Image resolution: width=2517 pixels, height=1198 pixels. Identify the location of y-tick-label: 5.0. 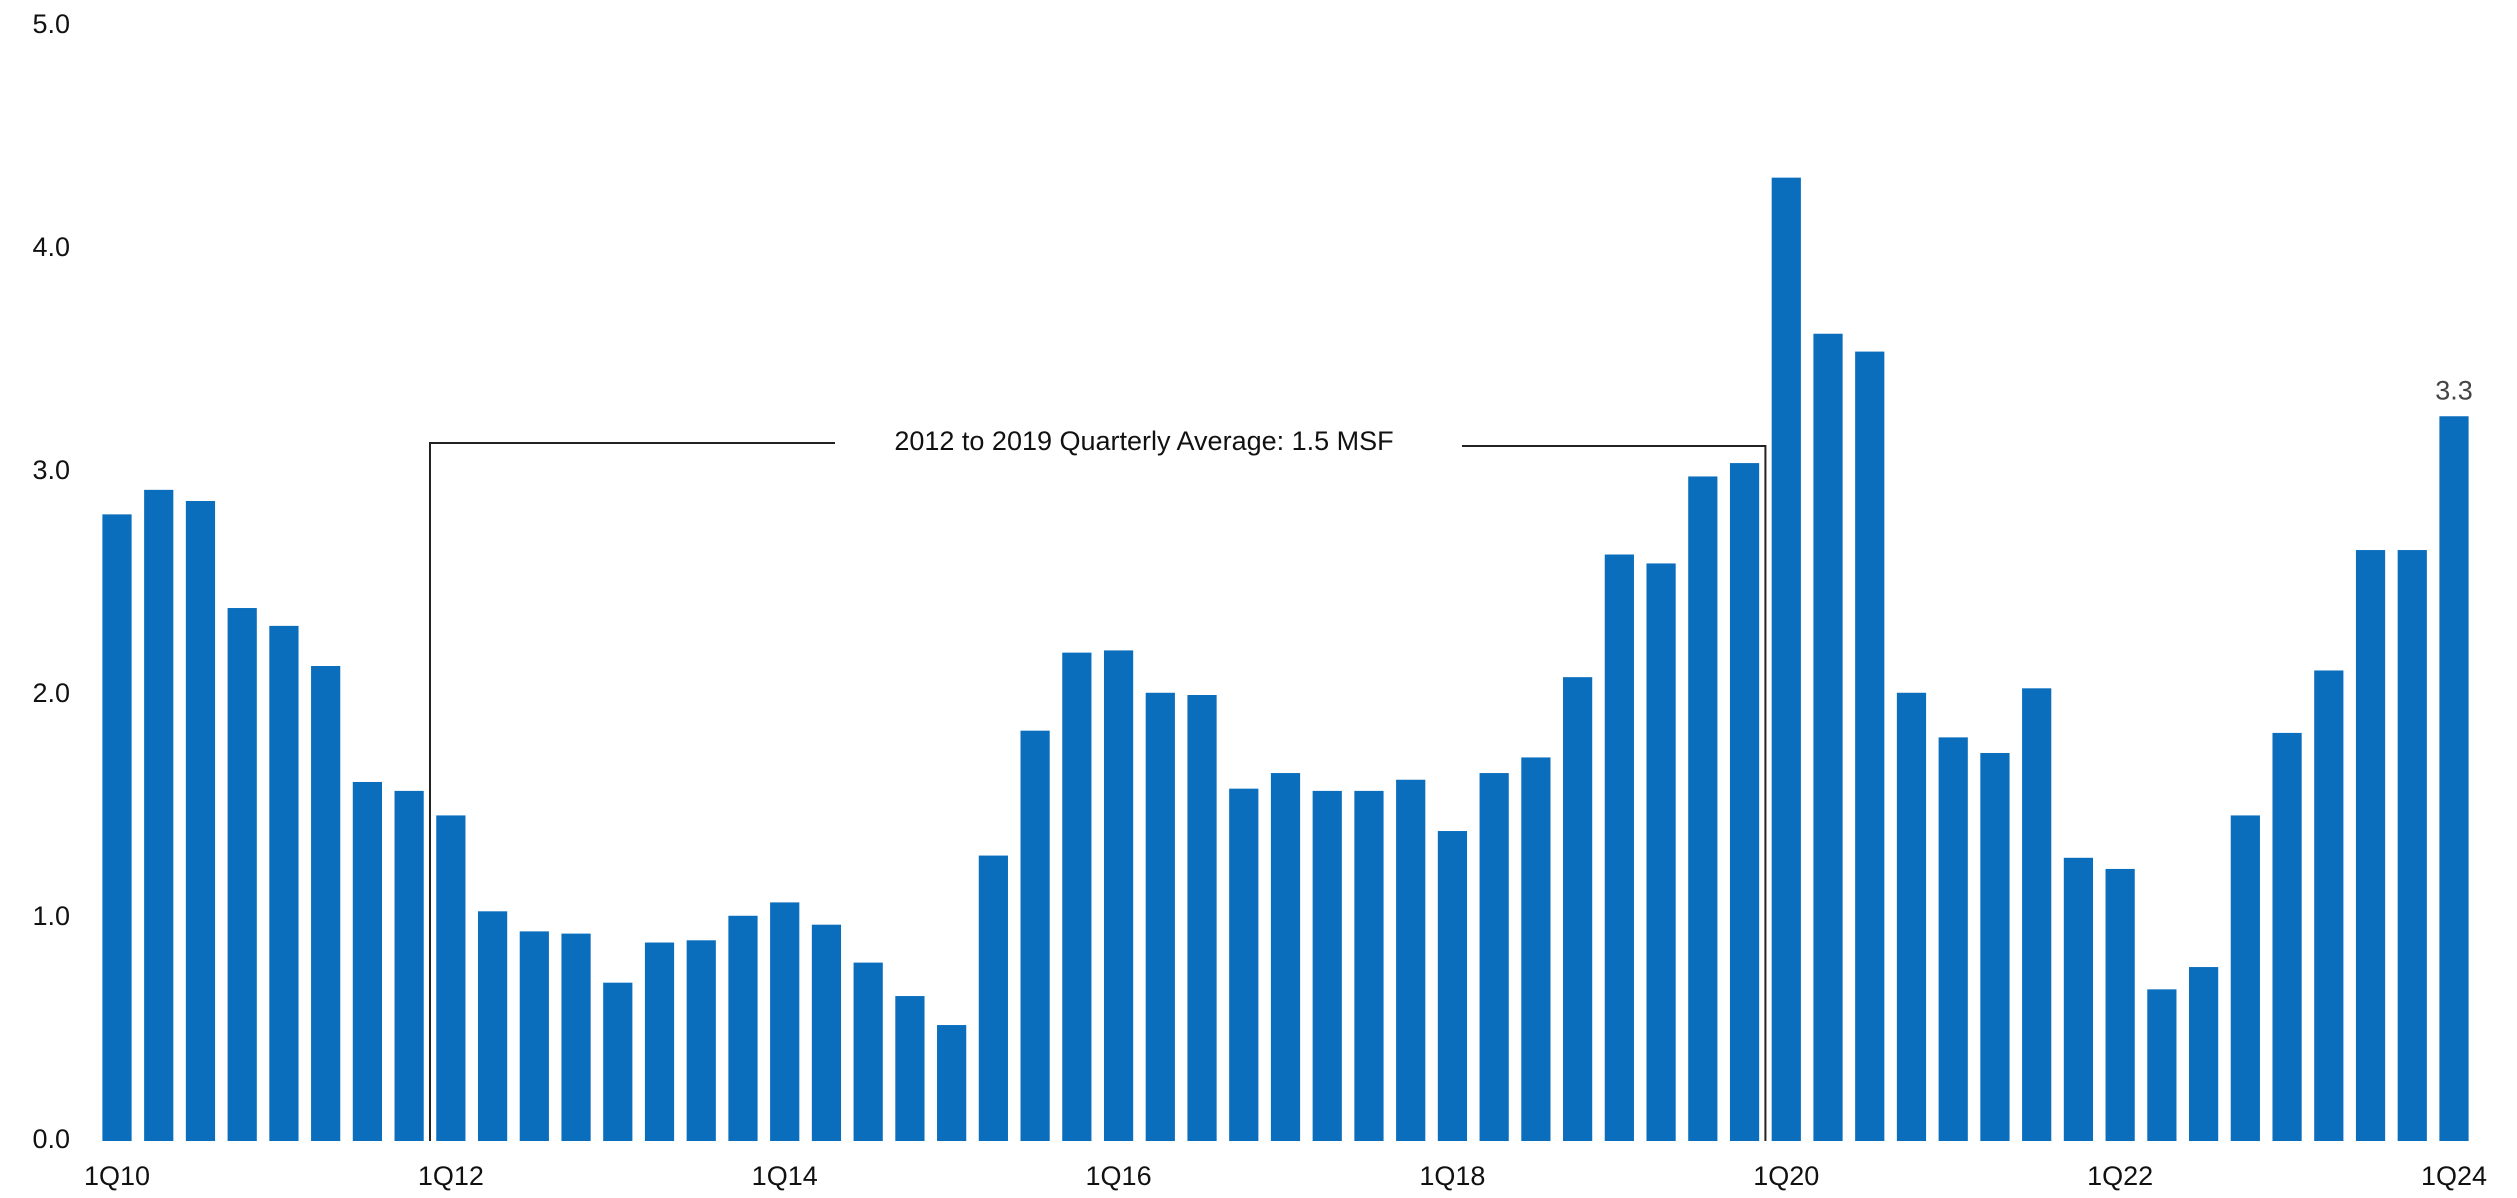
(51, 24).